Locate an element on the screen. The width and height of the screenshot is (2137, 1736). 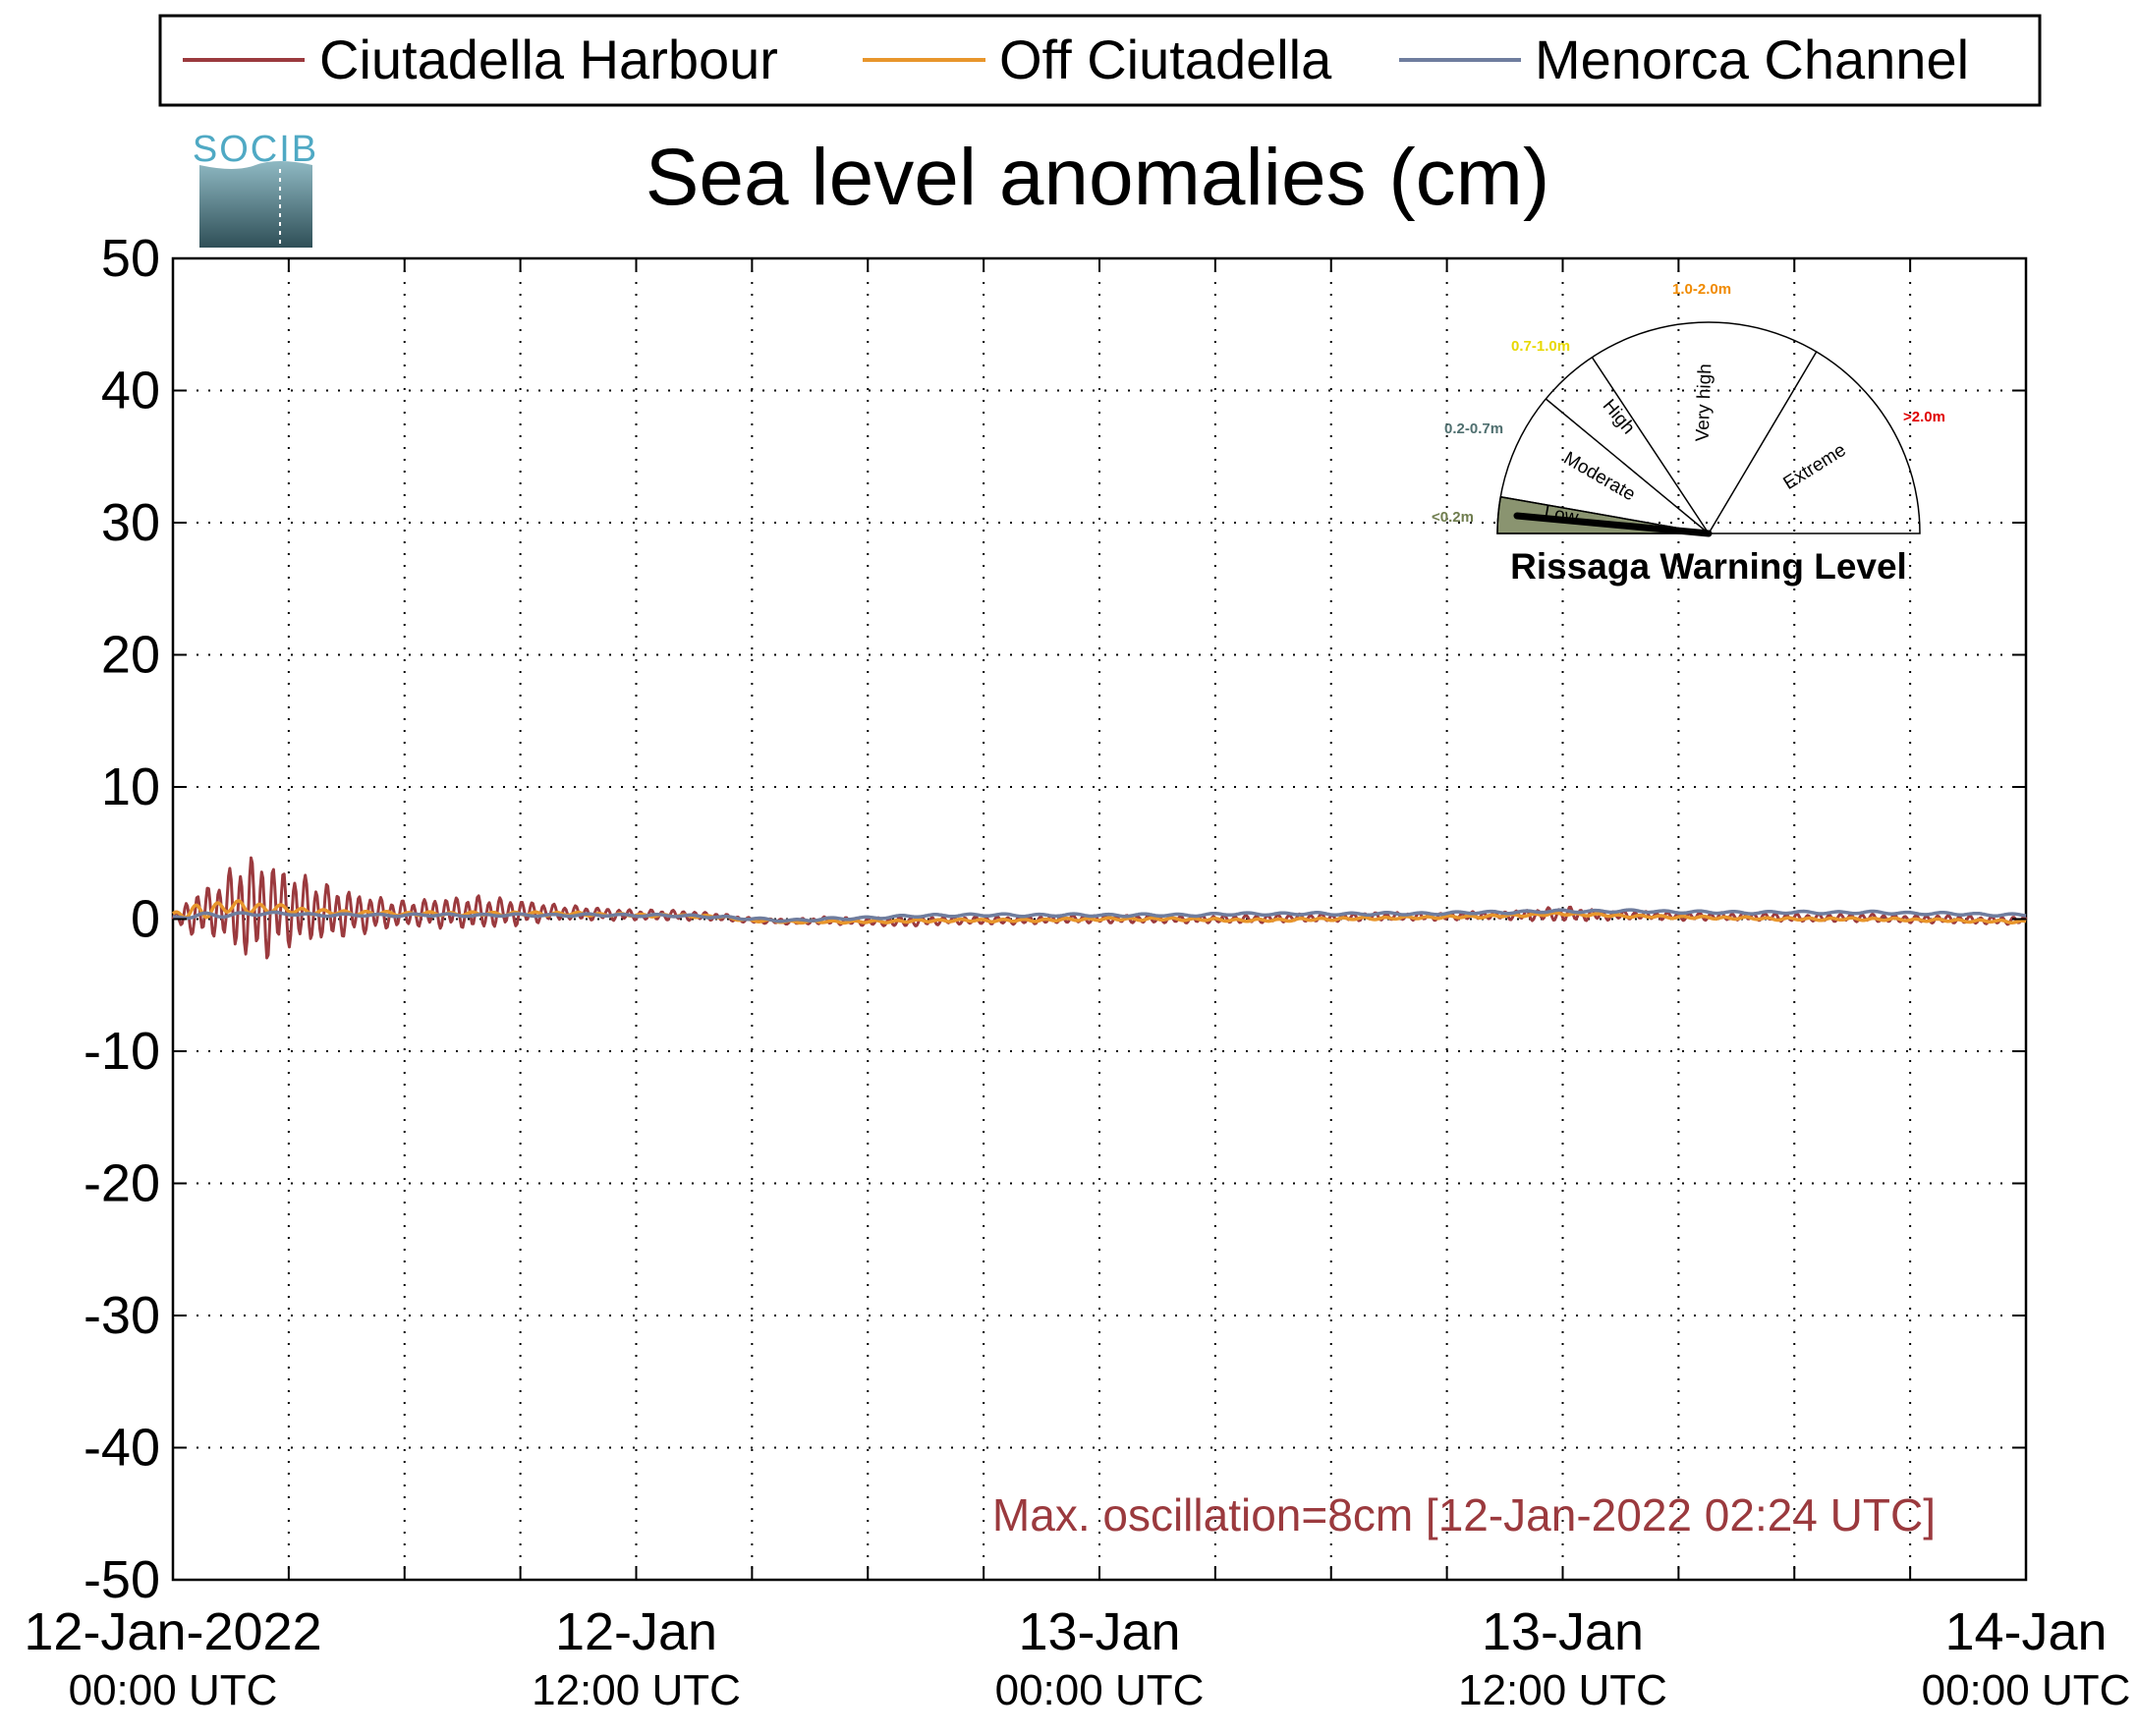
legend-box is located at coordinates (1100, 60).